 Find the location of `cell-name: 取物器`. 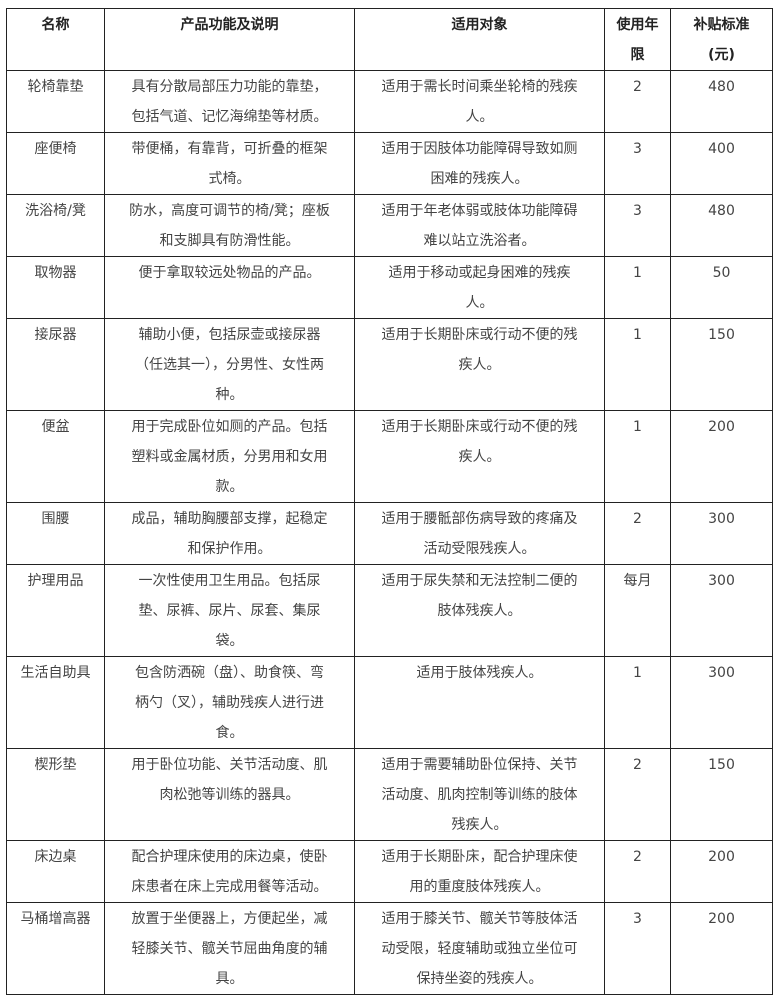

cell-name: 取物器 is located at coordinates (55, 287).